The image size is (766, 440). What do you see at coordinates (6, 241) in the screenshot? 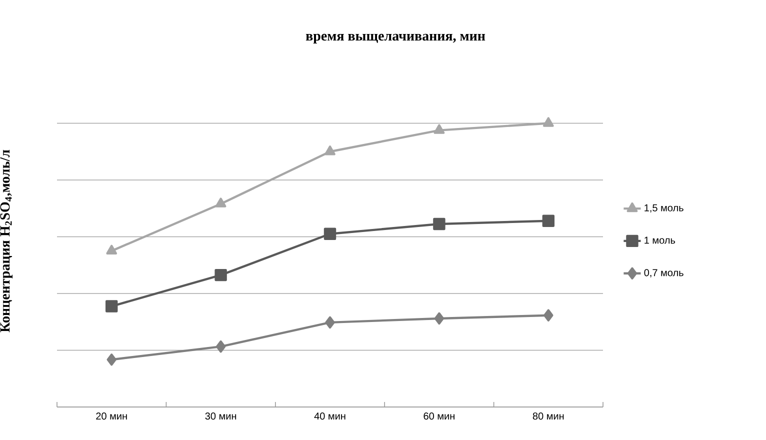
I see `y-axis-title: Концентрация H$_{2}$SO$_{4}$,моль/л` at bounding box center [6, 241].